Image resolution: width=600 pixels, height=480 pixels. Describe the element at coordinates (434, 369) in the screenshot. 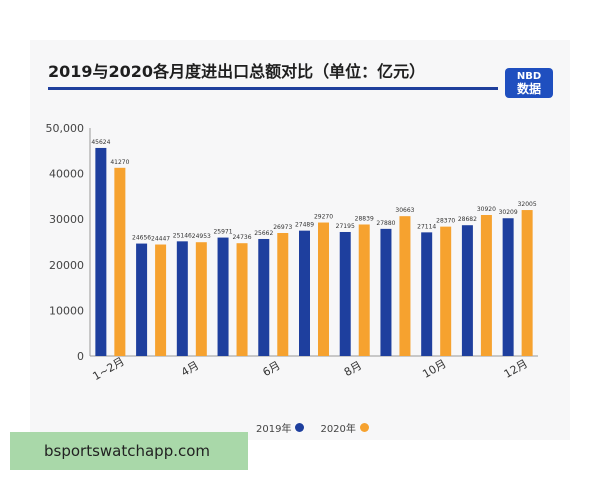

I see `x-tick-label: 10月` at that location.